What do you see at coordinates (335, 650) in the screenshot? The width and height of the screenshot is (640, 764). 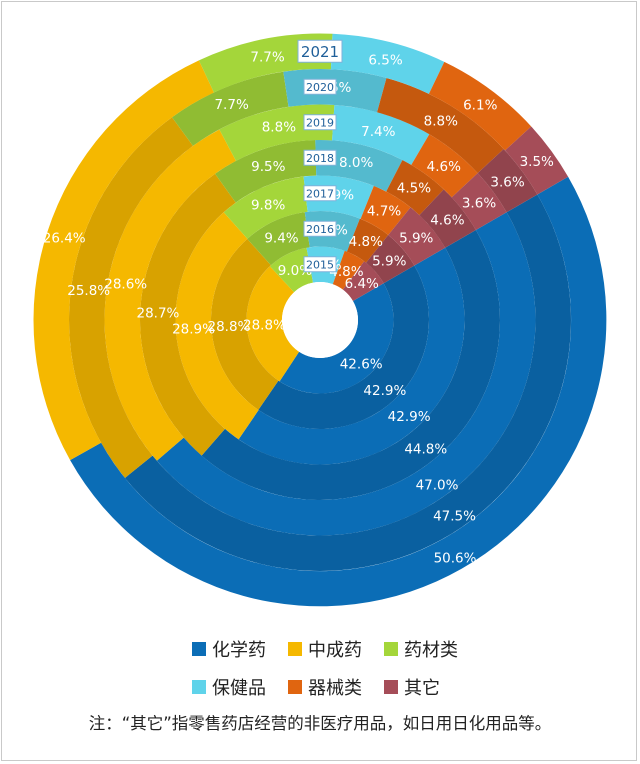 I see `legend-label: 中成药` at bounding box center [335, 650].